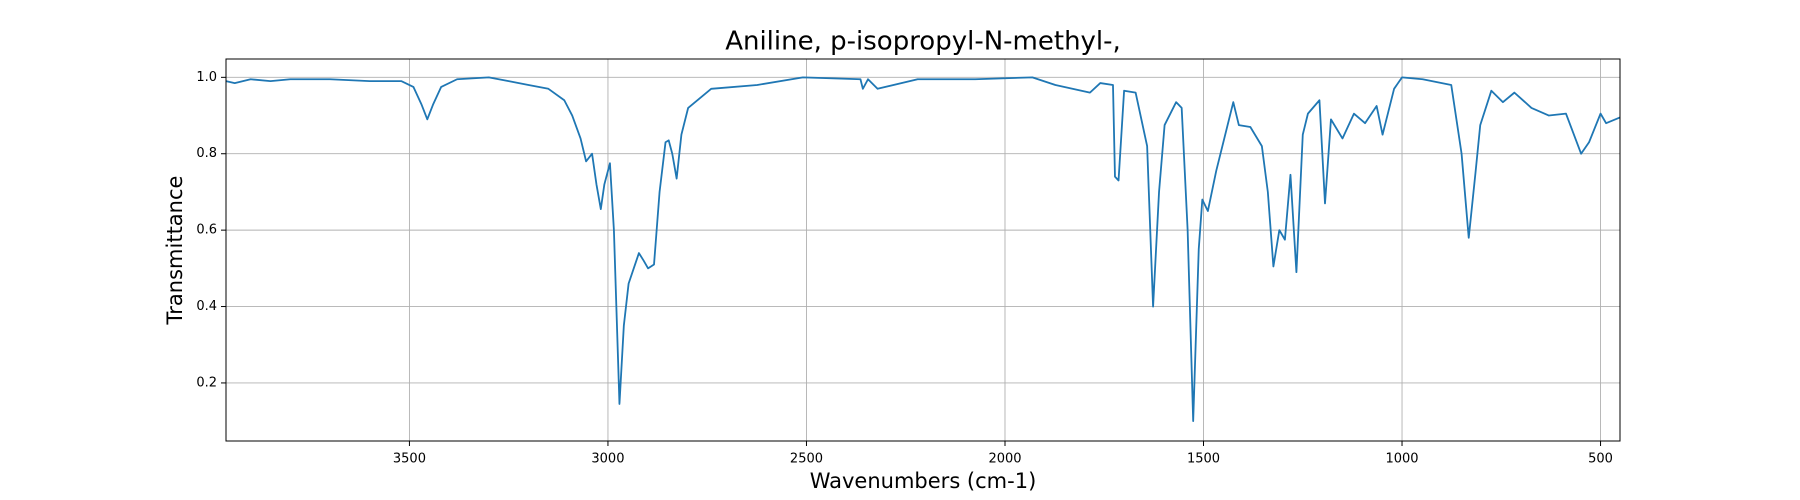 The image size is (1800, 500). I want to click on x-tick-label: 500, so click(1600, 459).